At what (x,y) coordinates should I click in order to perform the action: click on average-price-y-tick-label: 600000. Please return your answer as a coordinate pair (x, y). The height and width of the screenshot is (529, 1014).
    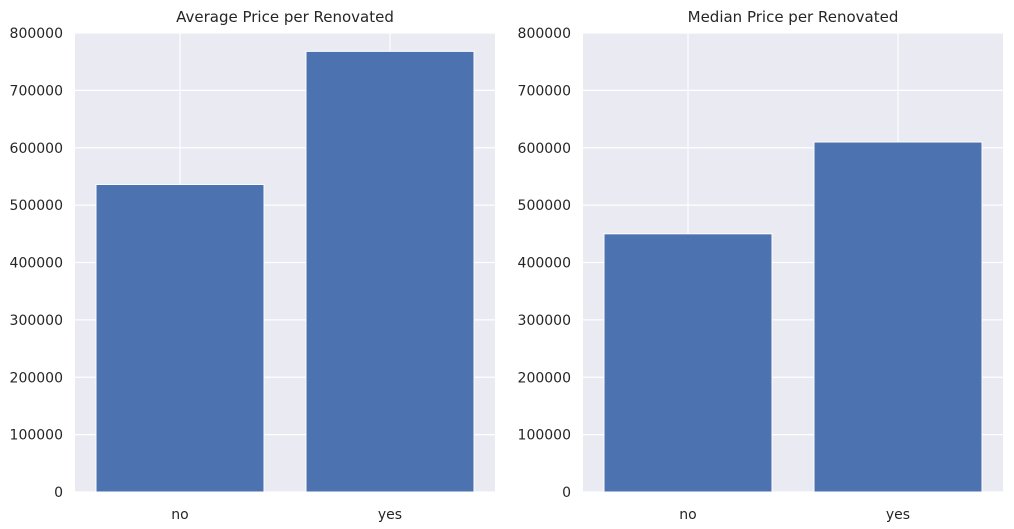
    Looking at the image, I should click on (36, 149).